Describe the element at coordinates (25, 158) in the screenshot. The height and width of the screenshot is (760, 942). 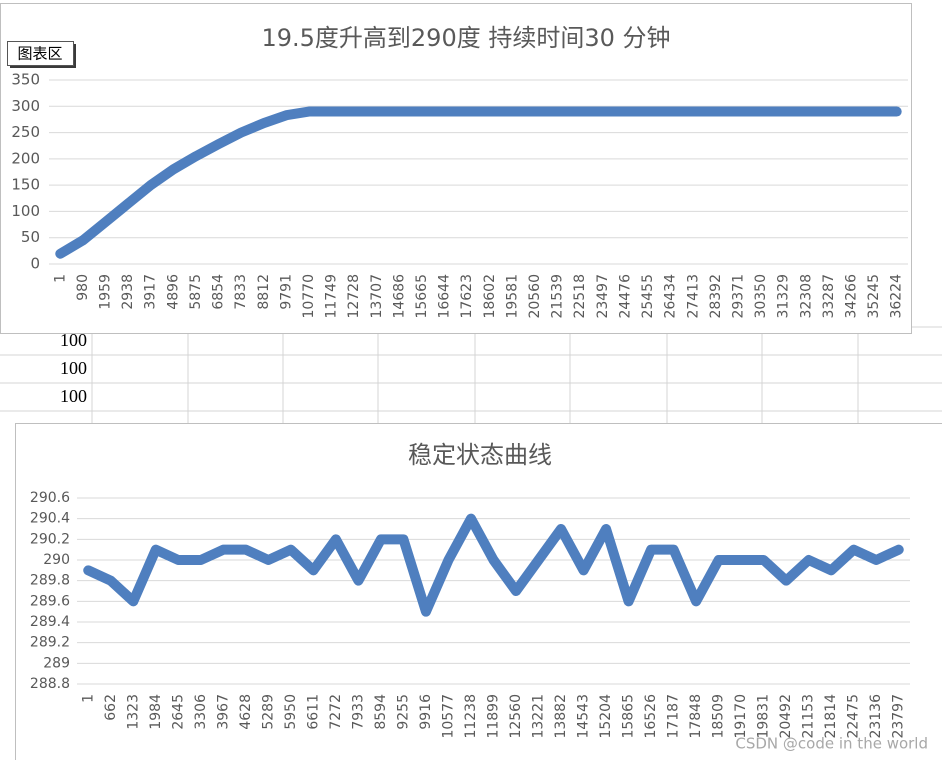
I see `y-tick-label: 200` at that location.